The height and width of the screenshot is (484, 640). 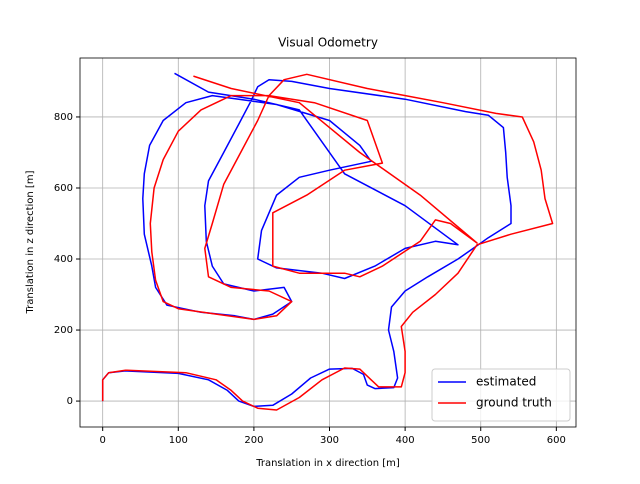 I want to click on y-tick-label: 400, so click(x=63, y=259).